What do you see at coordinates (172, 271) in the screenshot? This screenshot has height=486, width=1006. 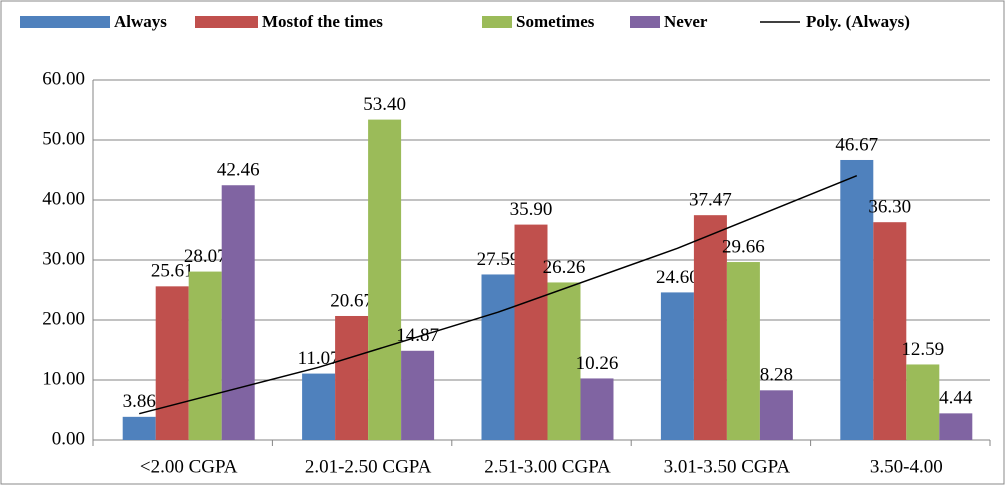 I see `data-label: 25.61` at bounding box center [172, 271].